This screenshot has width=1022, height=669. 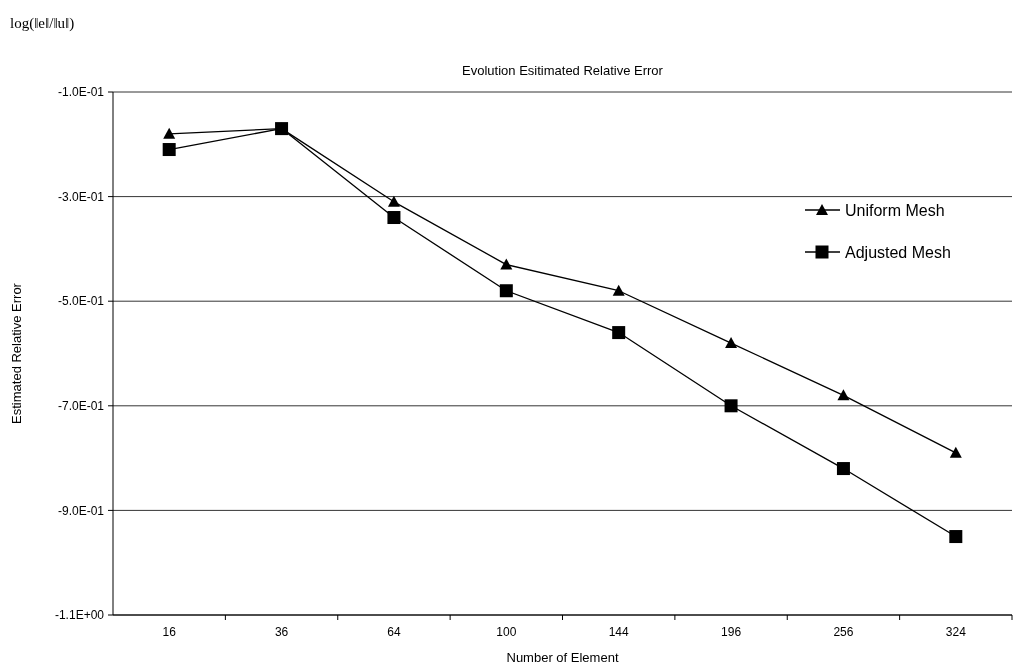 I want to click on x-tick-label: 16, so click(x=169, y=632).